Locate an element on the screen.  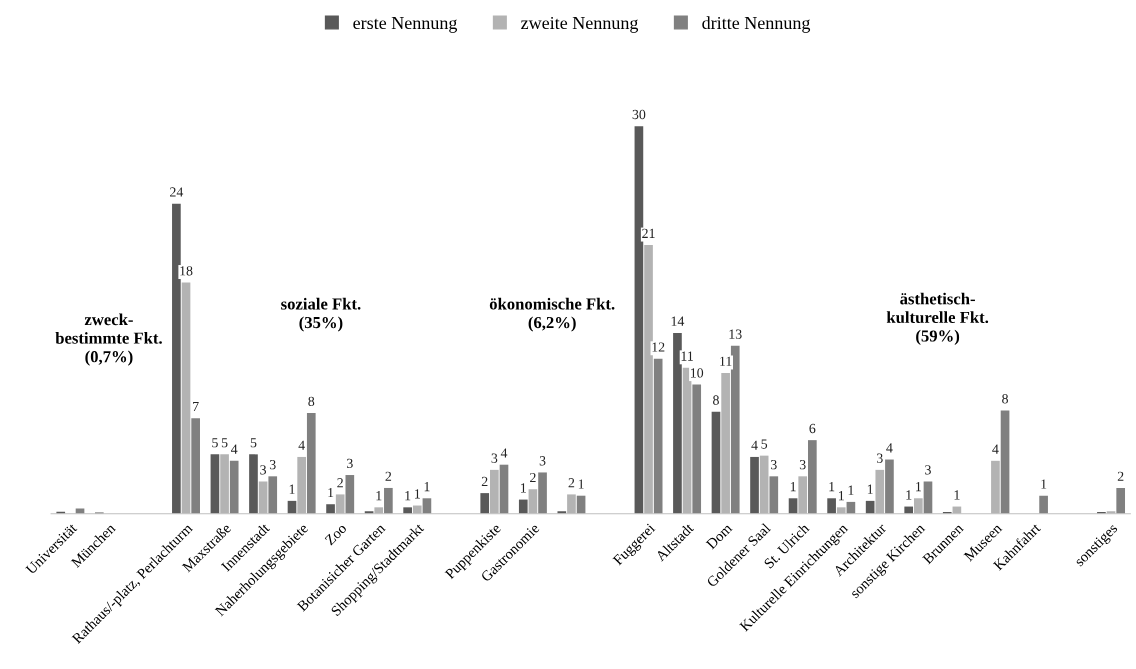
data-label: 13 is located at coordinates (735, 334).